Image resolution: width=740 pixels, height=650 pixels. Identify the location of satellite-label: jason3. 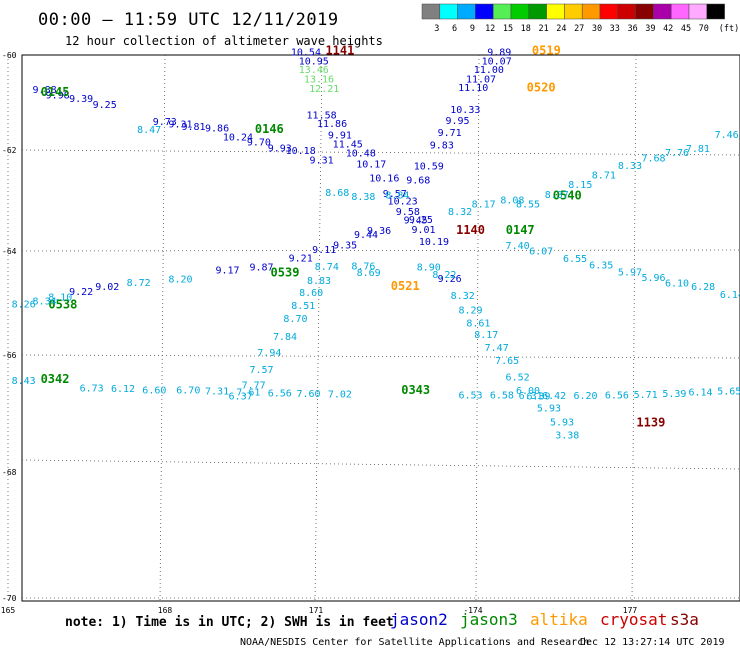
(489, 619).